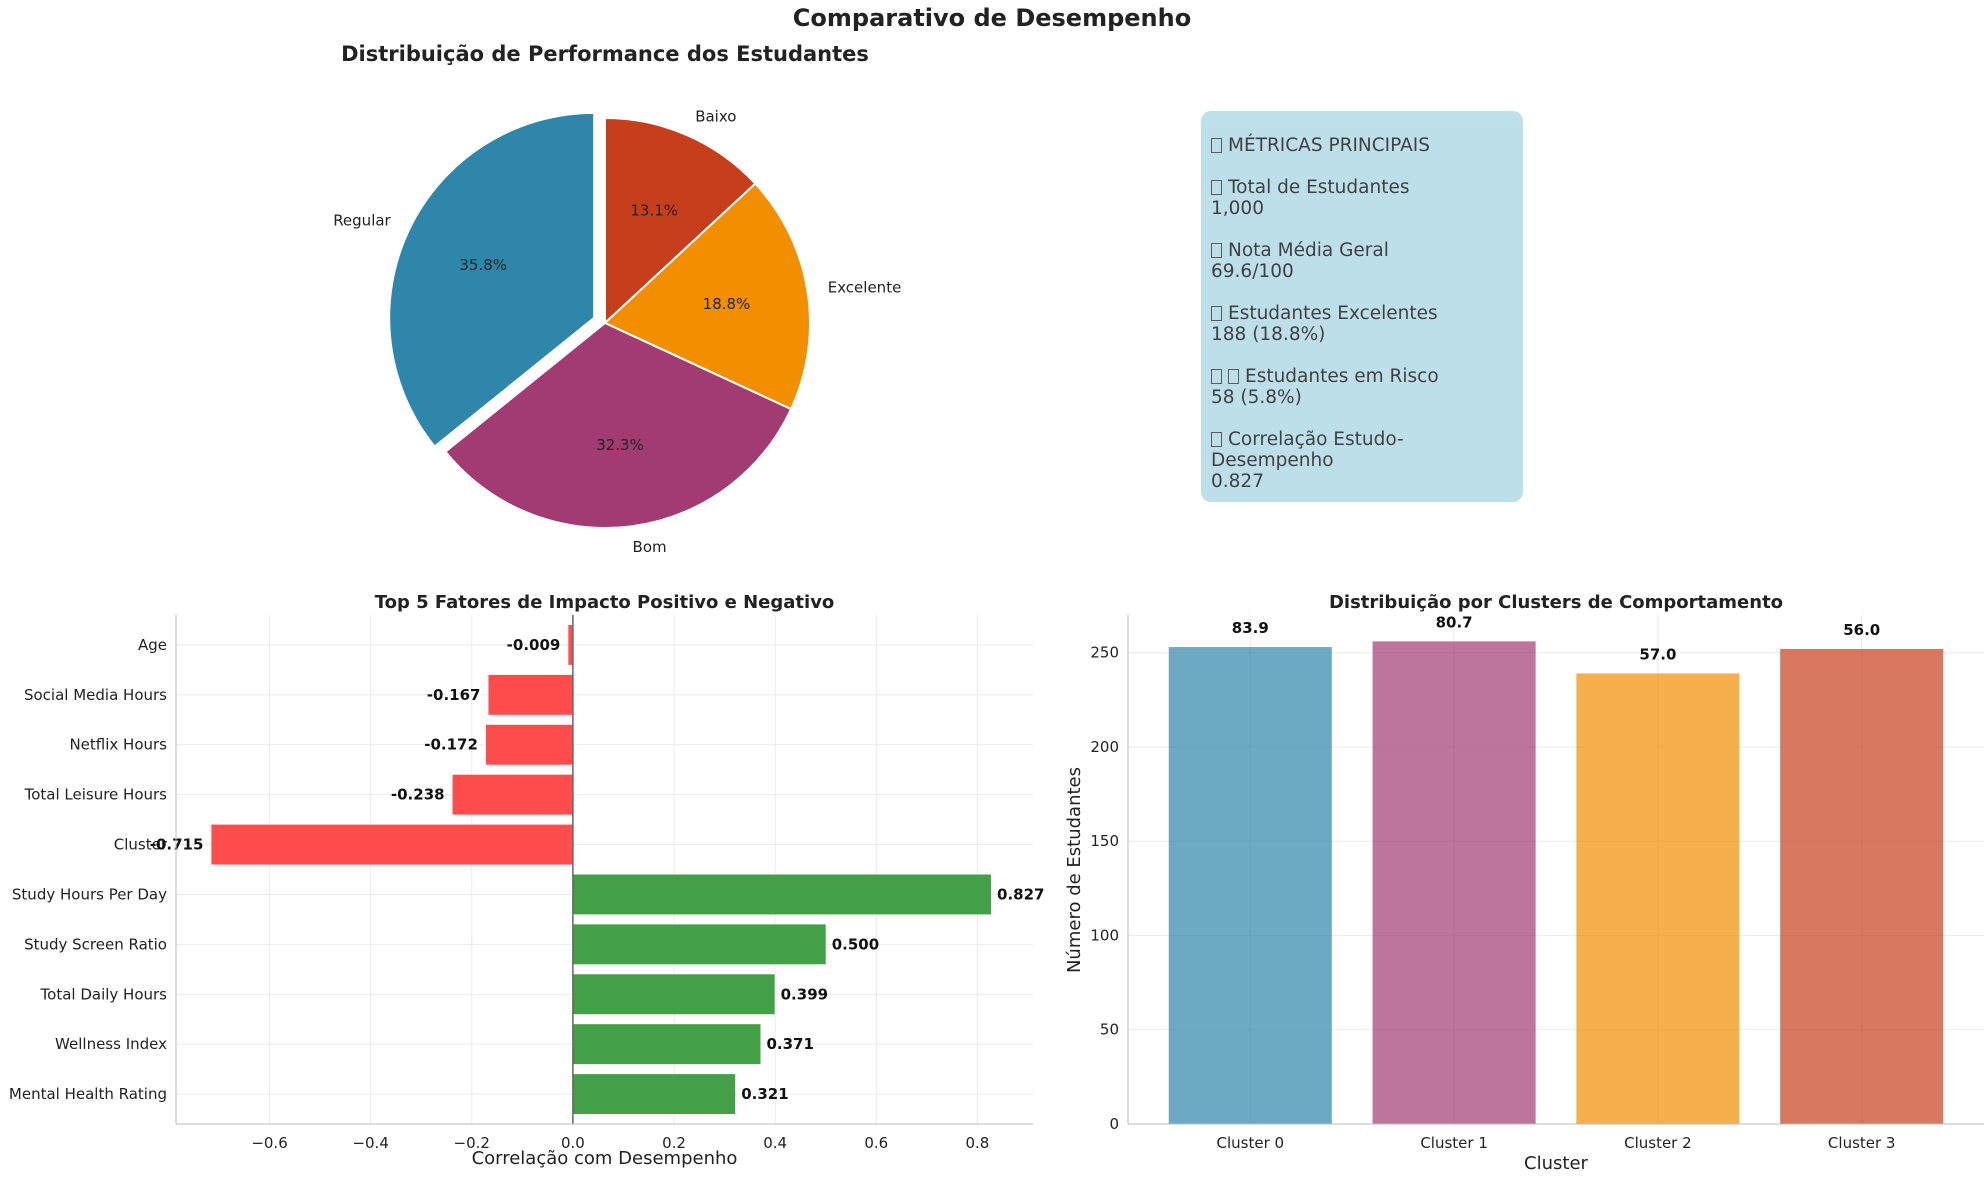 The height and width of the screenshot is (1178, 1984). Describe the element at coordinates (1104, 747) in the screenshot. I see `y-tick-label: 200` at that location.